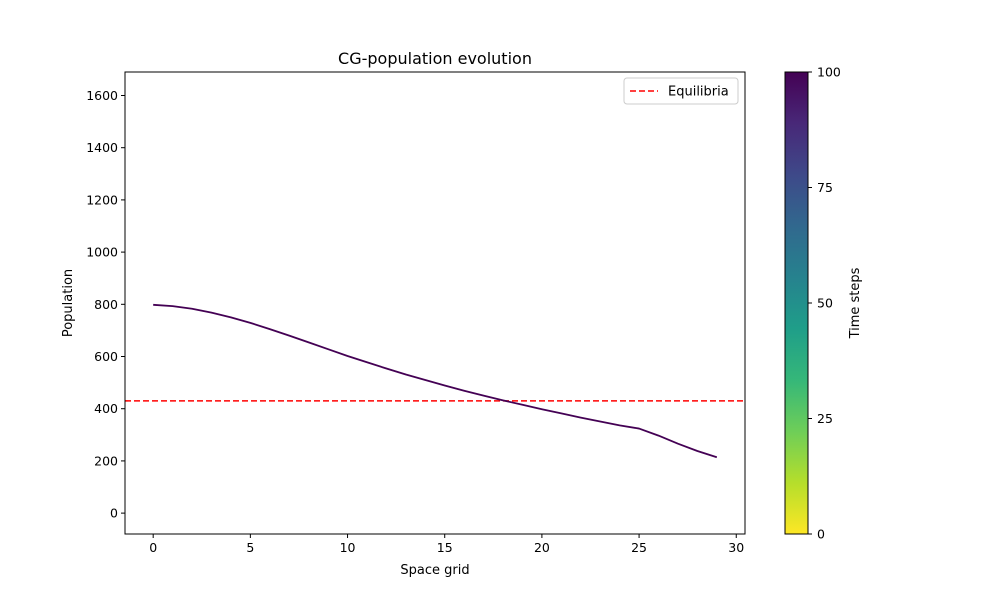  I want to click on colorbar: 0 25 50 75 100 Time steps, so click(823, 303).